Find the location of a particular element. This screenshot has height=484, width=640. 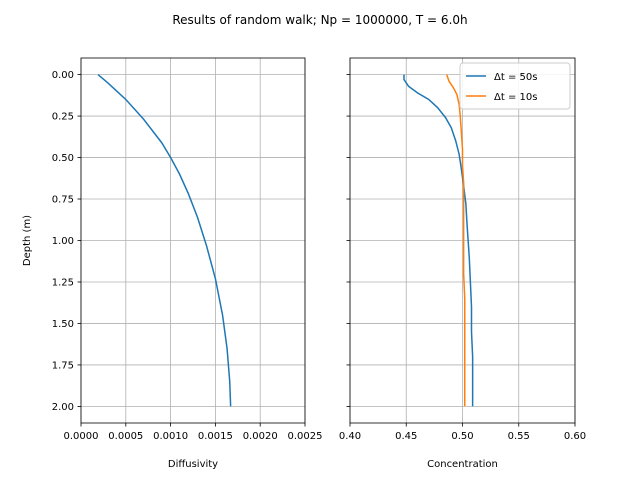

x-axis-label: Concentration is located at coordinates (462, 464).